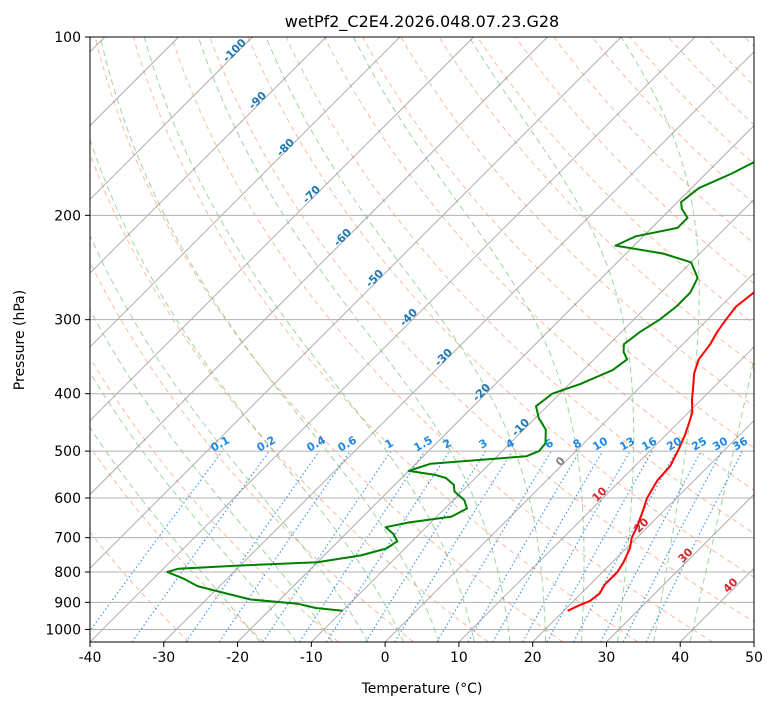  What do you see at coordinates (422, 689) in the screenshot?
I see `x-axis-label: Temperature (°C)` at bounding box center [422, 689].